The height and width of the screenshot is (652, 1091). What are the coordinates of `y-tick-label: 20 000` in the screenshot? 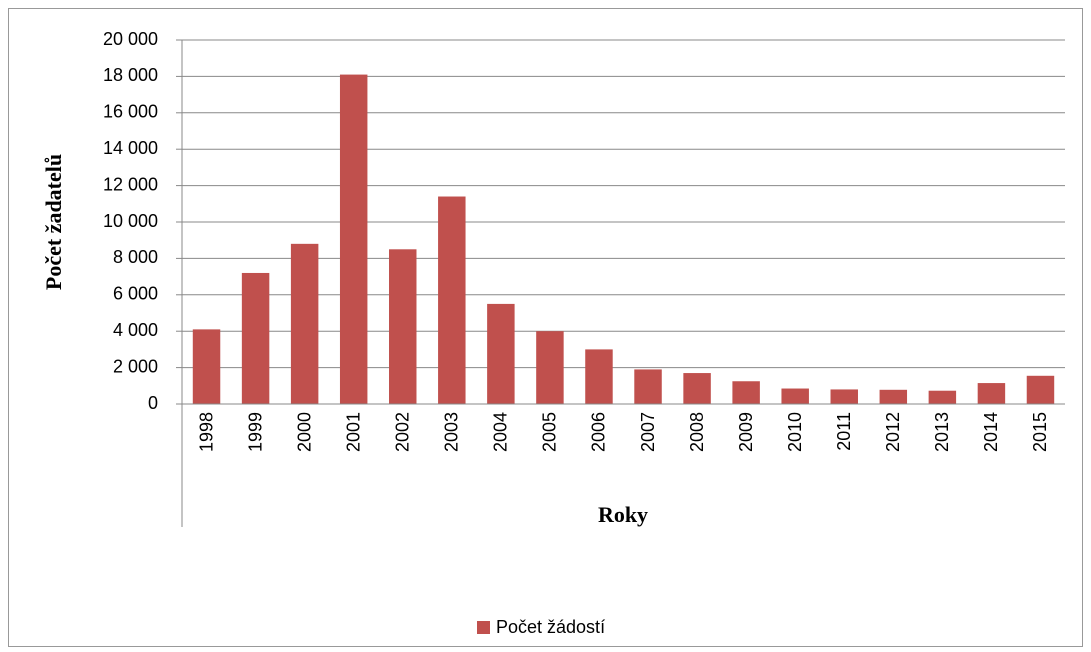 It's located at (130, 39).